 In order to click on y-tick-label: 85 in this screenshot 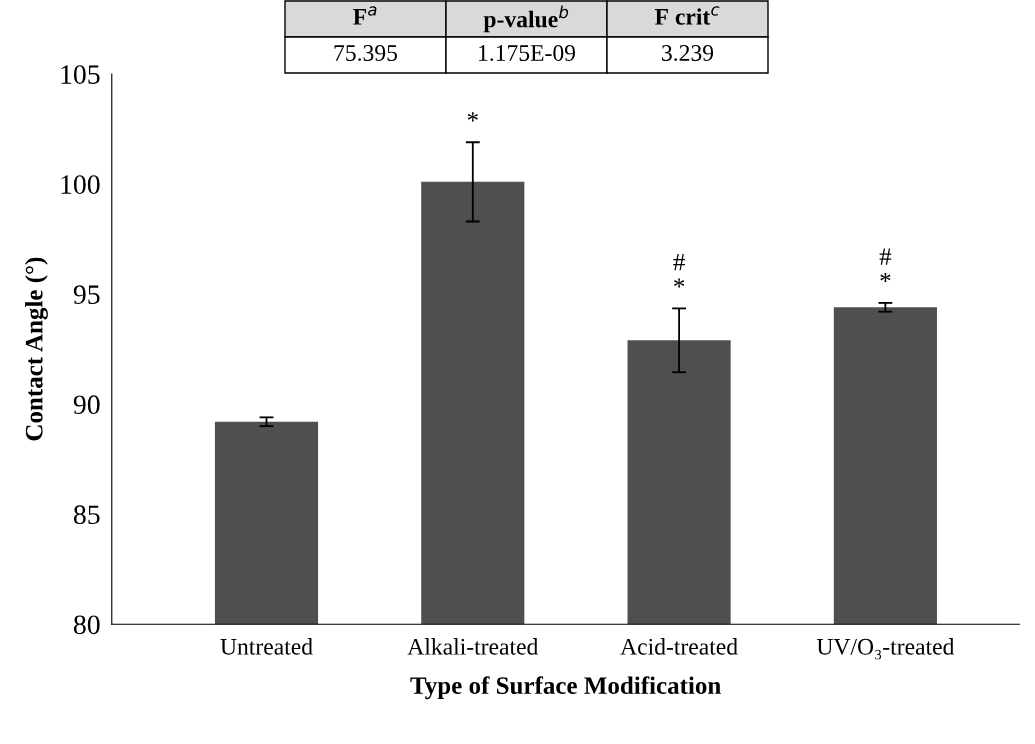, I will do `click(86, 515)`.